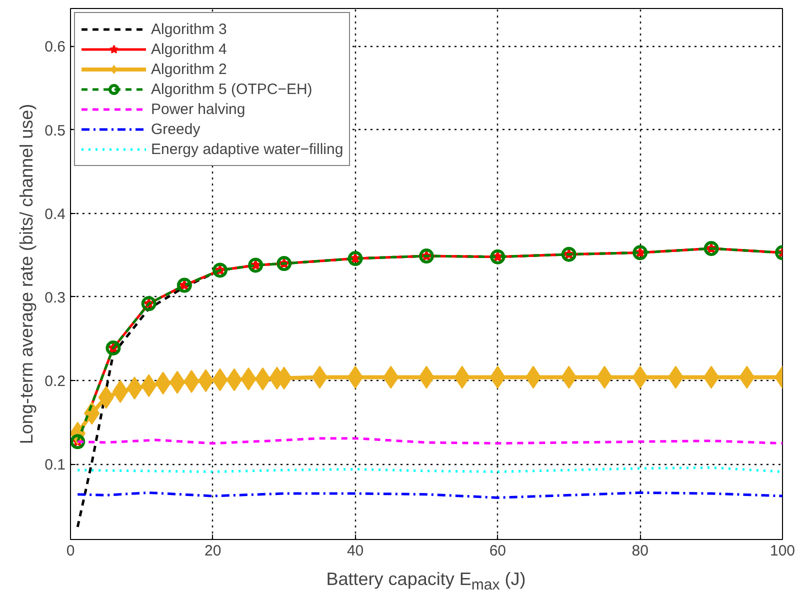 This screenshot has width=797, height=599. Describe the element at coordinates (783, 551) in the screenshot. I see `x-tick-label: 100` at that location.